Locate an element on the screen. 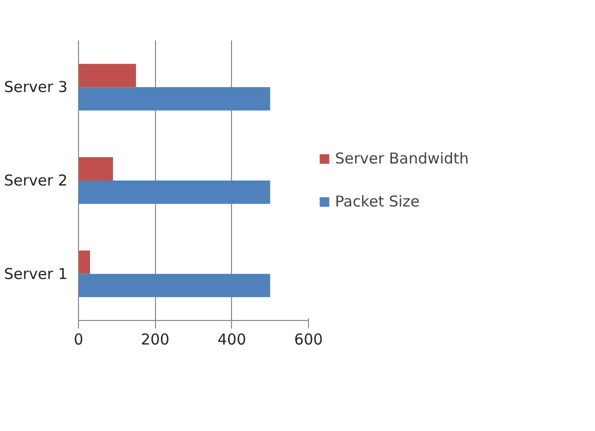 The image size is (595, 431). x-tick-label: 0 is located at coordinates (79, 339).